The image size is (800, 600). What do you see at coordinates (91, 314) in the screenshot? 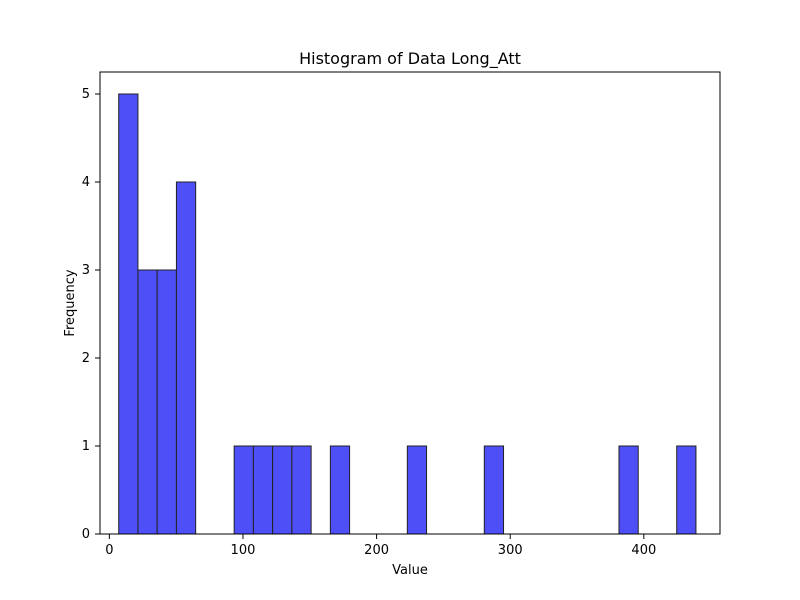
I see `y-ticks-layer: 0 1 2 3 4 5` at bounding box center [91, 314].